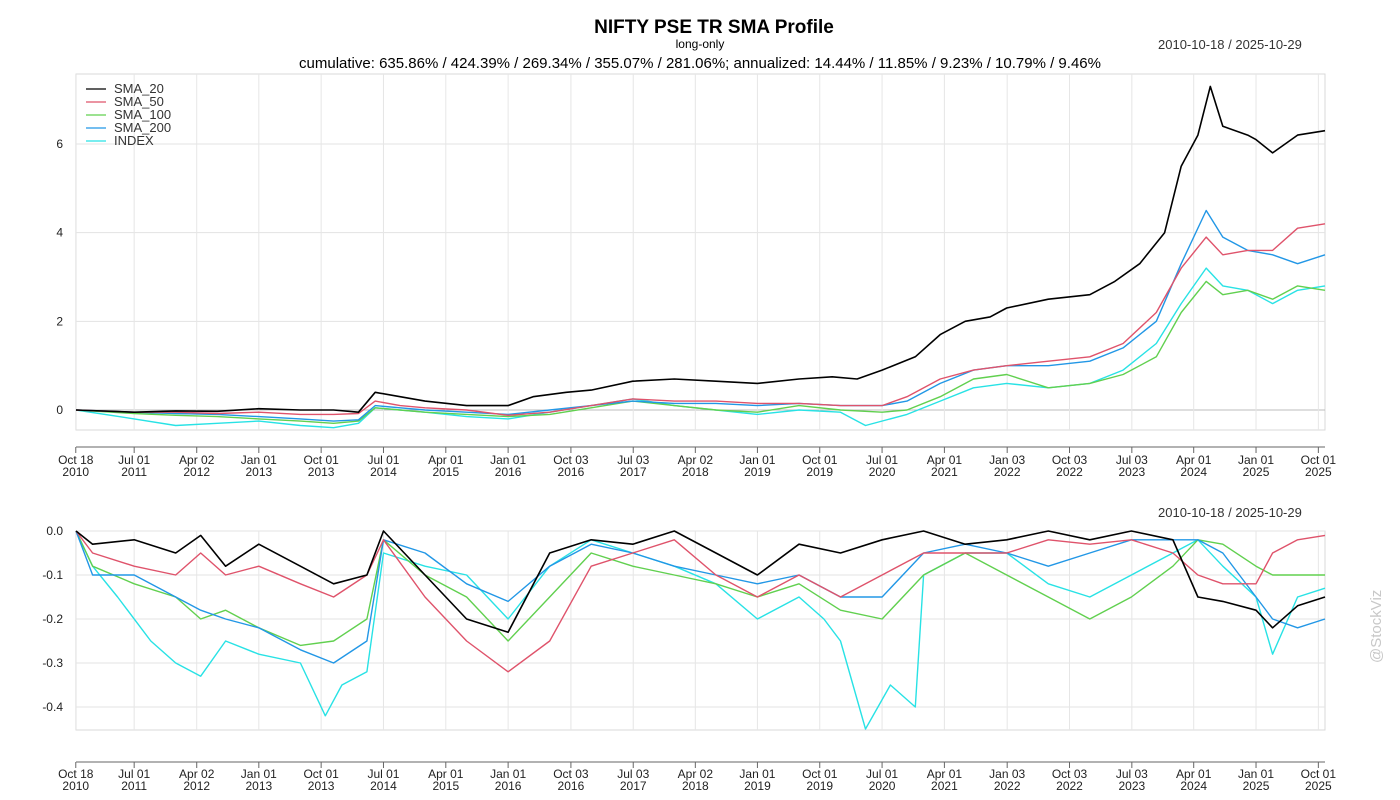  I want to click on legend-label-sma-100: SMA_100, so click(142, 114).